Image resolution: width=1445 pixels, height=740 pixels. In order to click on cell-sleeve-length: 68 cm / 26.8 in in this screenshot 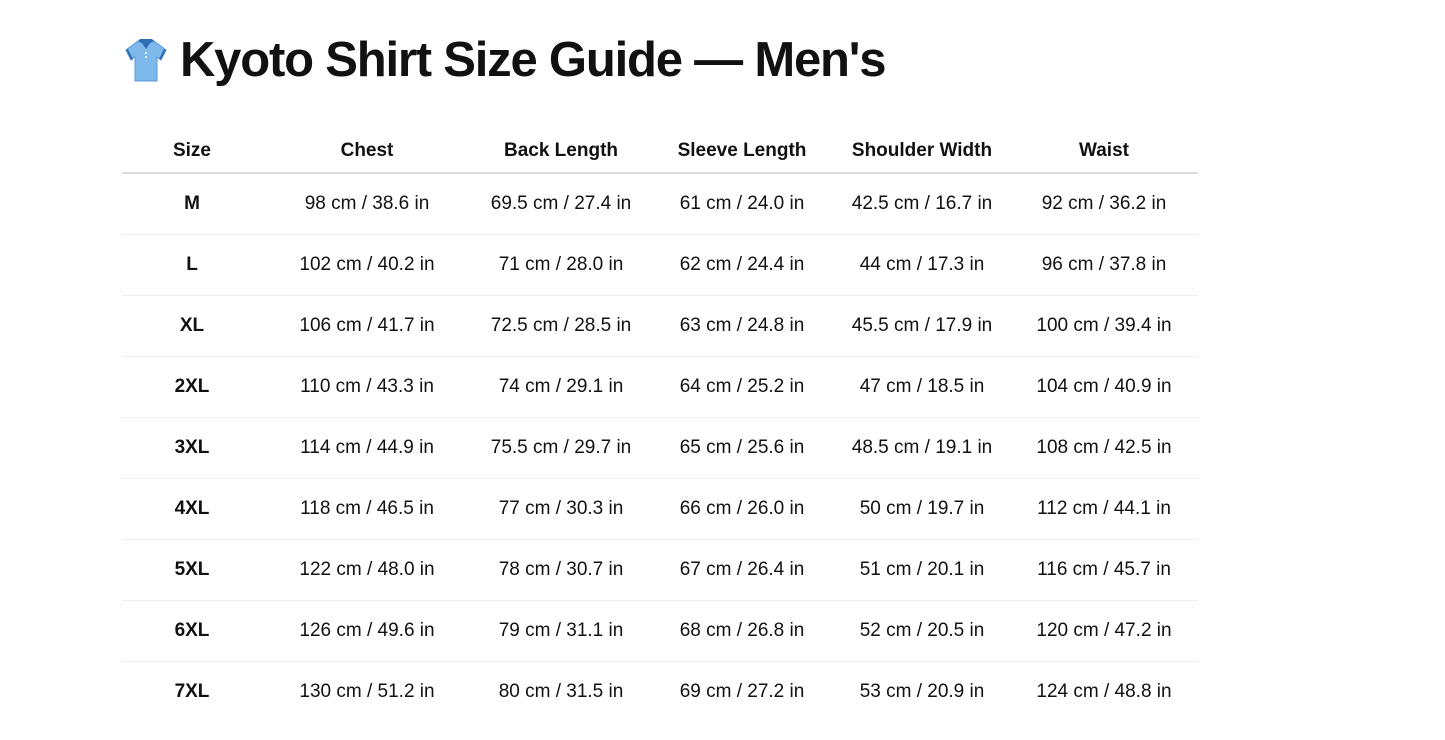, I will do `click(742, 631)`.